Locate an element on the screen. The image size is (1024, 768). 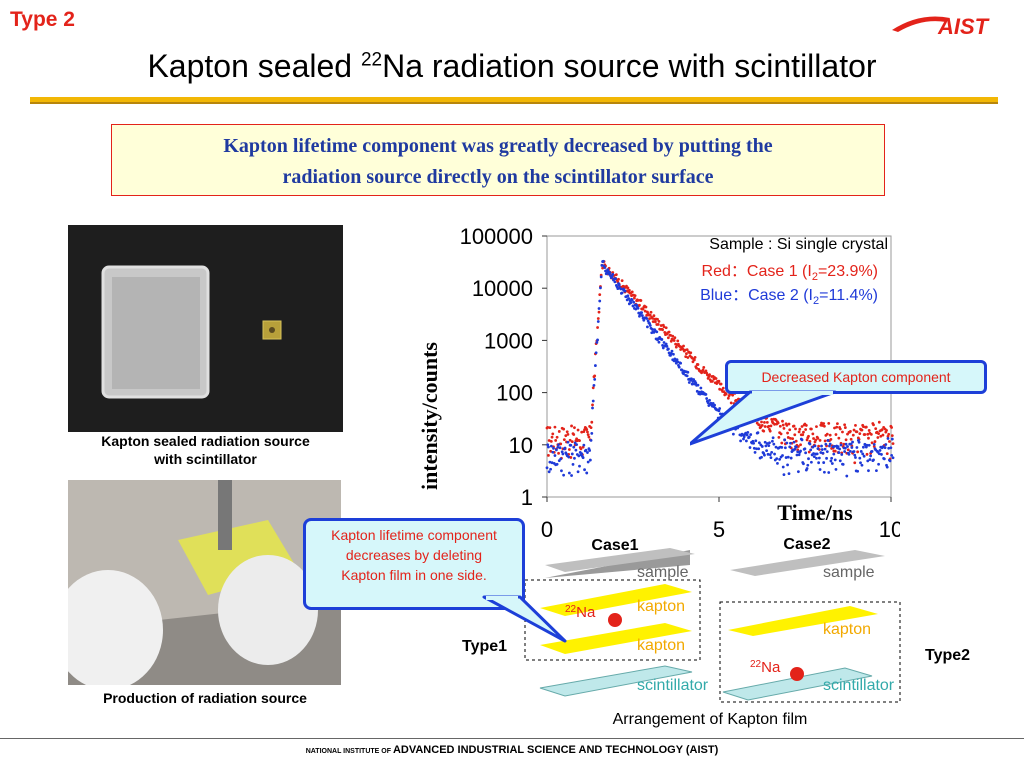
x-tick-label: 10 is located at coordinates (889, 529).